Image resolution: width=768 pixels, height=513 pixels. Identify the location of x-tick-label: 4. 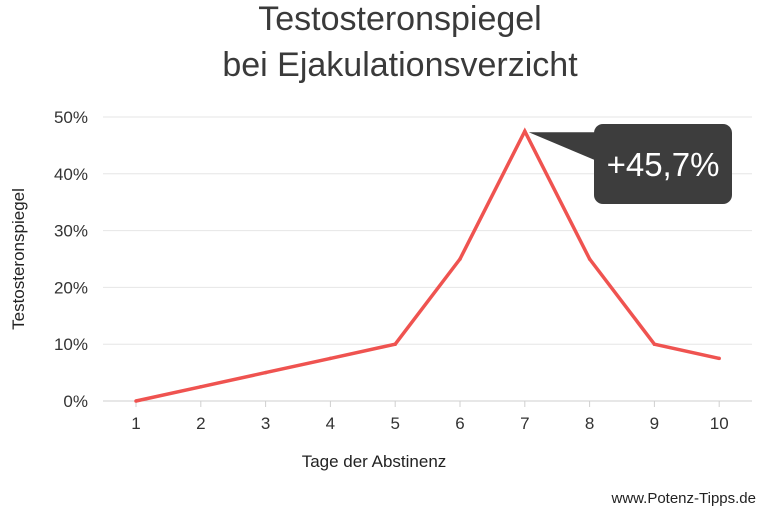
(330, 423).